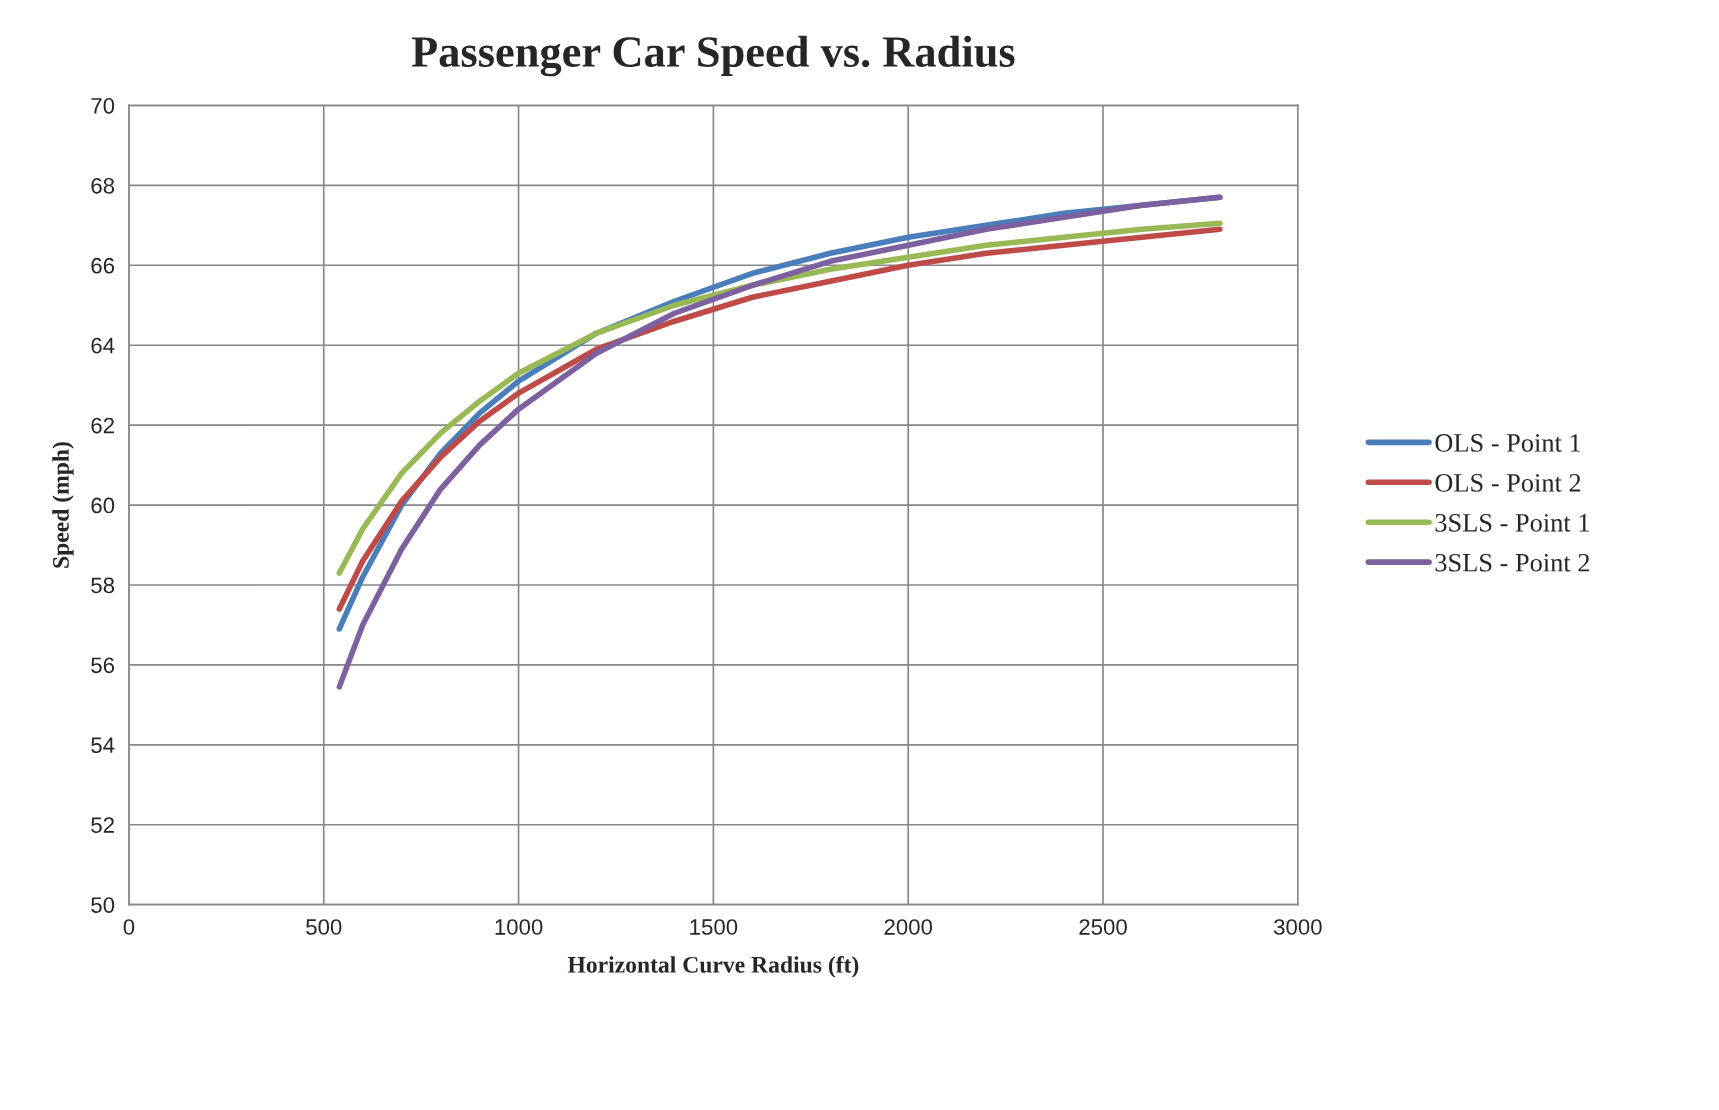  Describe the element at coordinates (103, 105) in the screenshot. I see `y-tick-label: 70` at that location.